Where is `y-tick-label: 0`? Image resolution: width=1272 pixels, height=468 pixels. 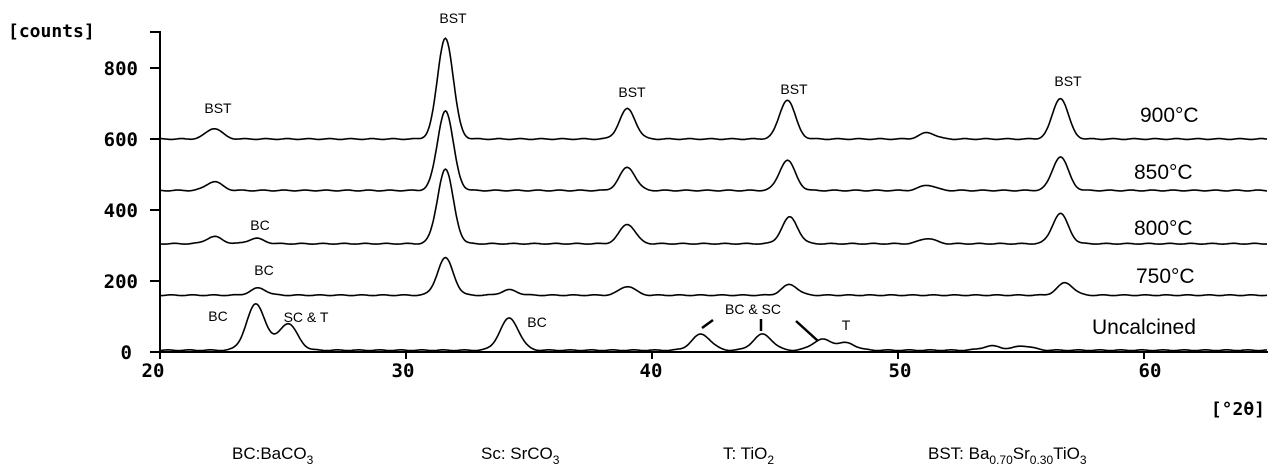 y-tick-label: 0 is located at coordinates (126, 353).